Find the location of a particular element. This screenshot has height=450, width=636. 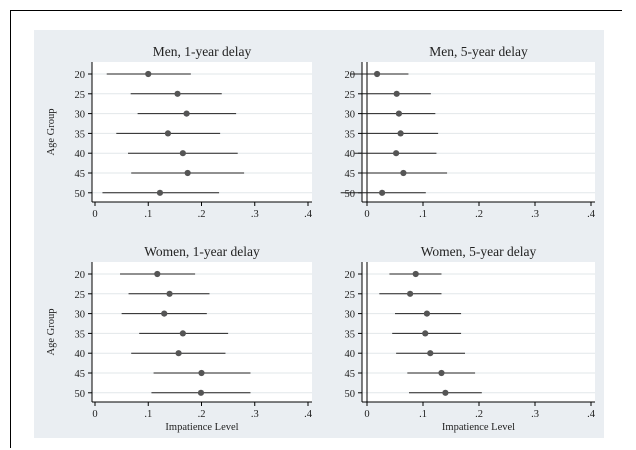

panel-3-title: Women, 1-year delay is located at coordinates (202, 251).